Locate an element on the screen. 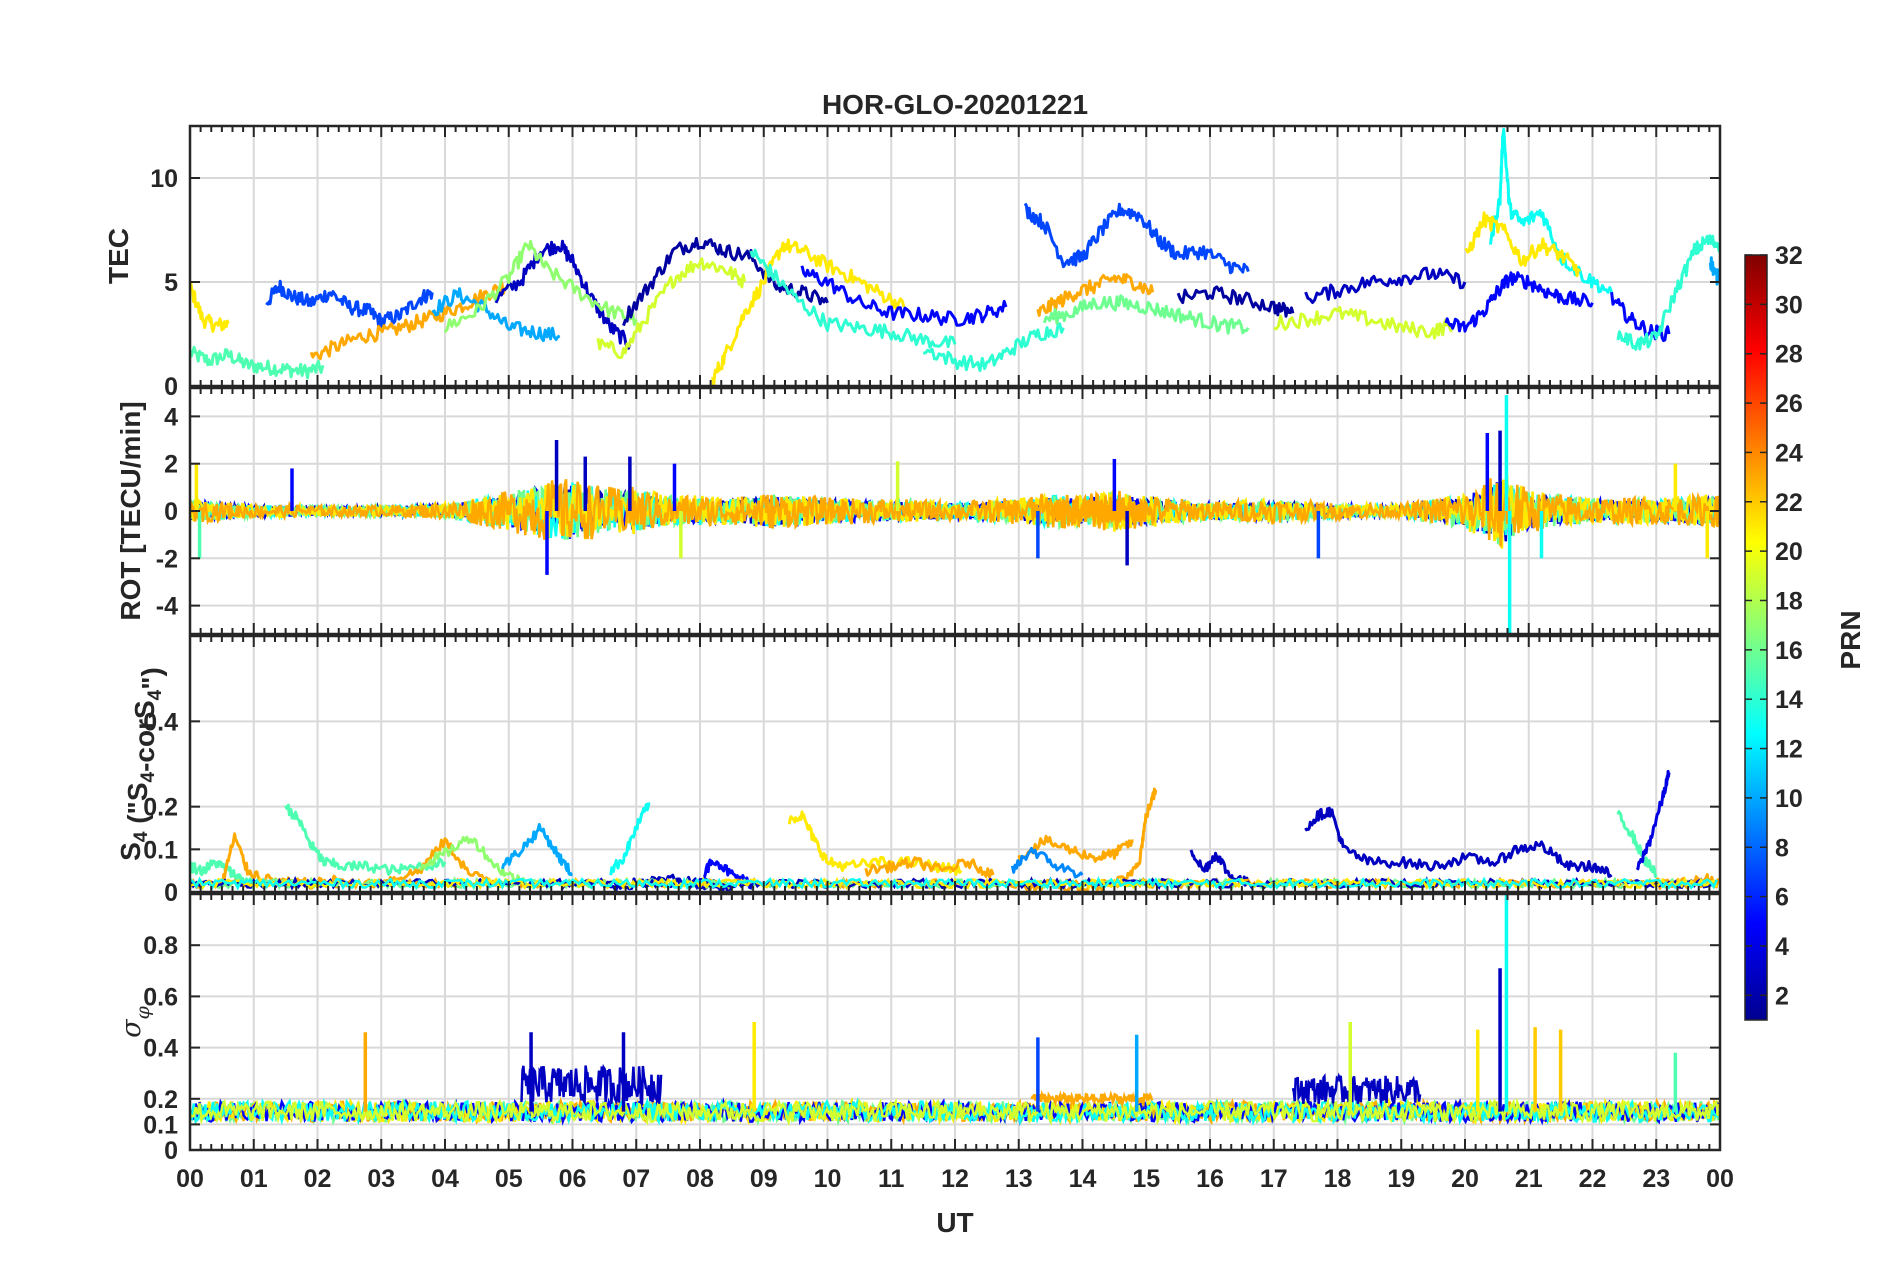 Image resolution: width=1902 pixels, height=1272 pixels. y-tick-label: 0.8 is located at coordinates (160, 946).